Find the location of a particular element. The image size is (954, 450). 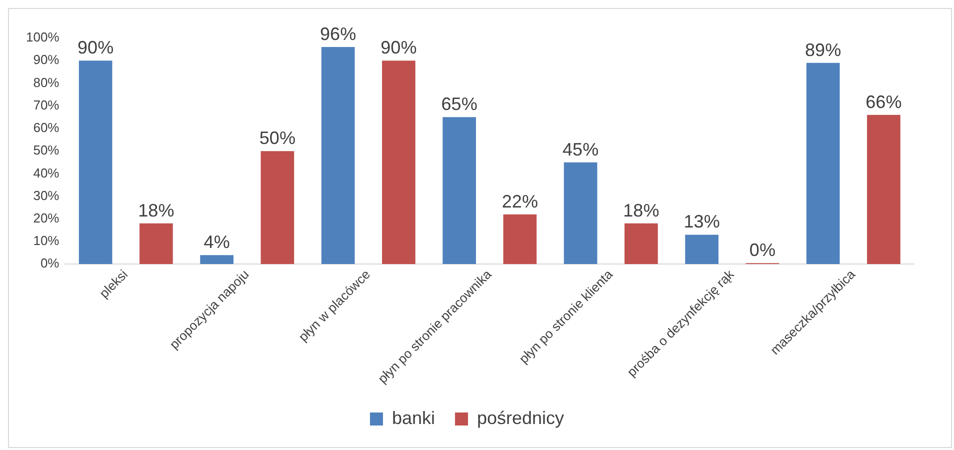

data-label: 0% is located at coordinates (762, 250).